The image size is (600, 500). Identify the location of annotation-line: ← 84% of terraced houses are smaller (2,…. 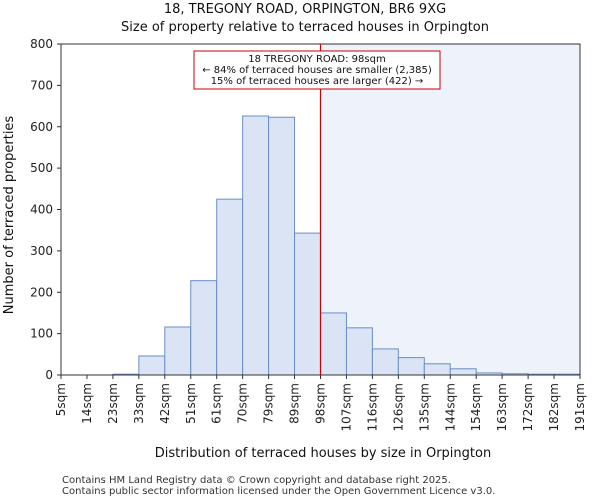
(317, 70).